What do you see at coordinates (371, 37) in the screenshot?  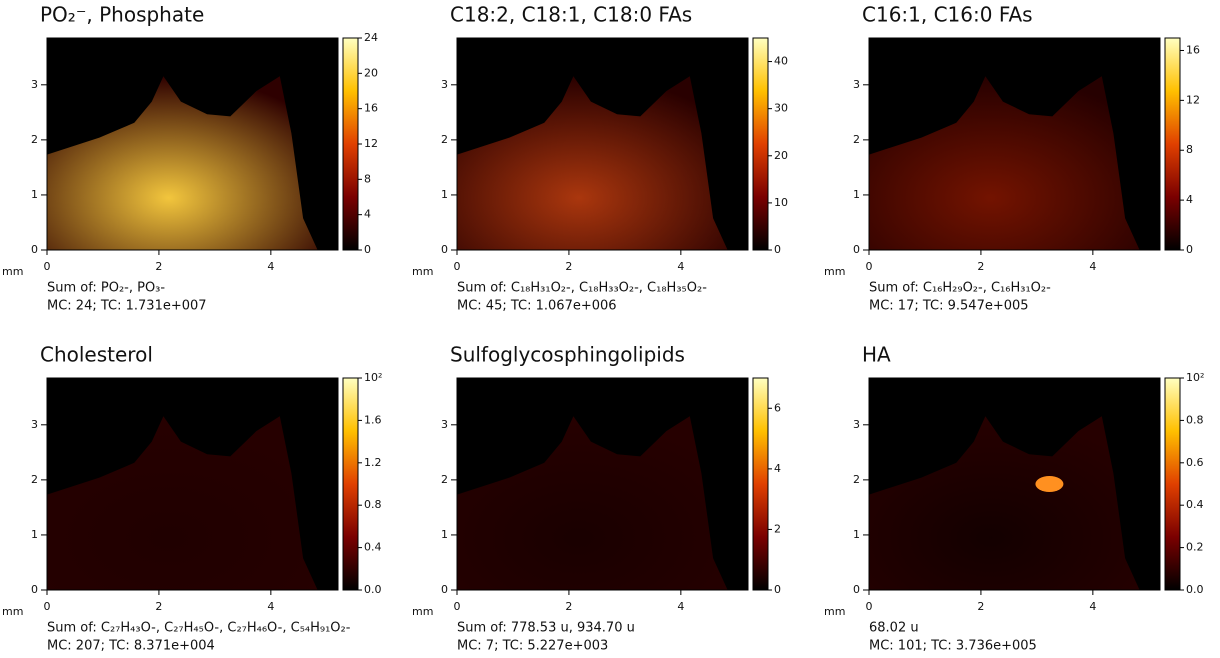 I see `colorbar-tick-label: 24` at bounding box center [371, 37].